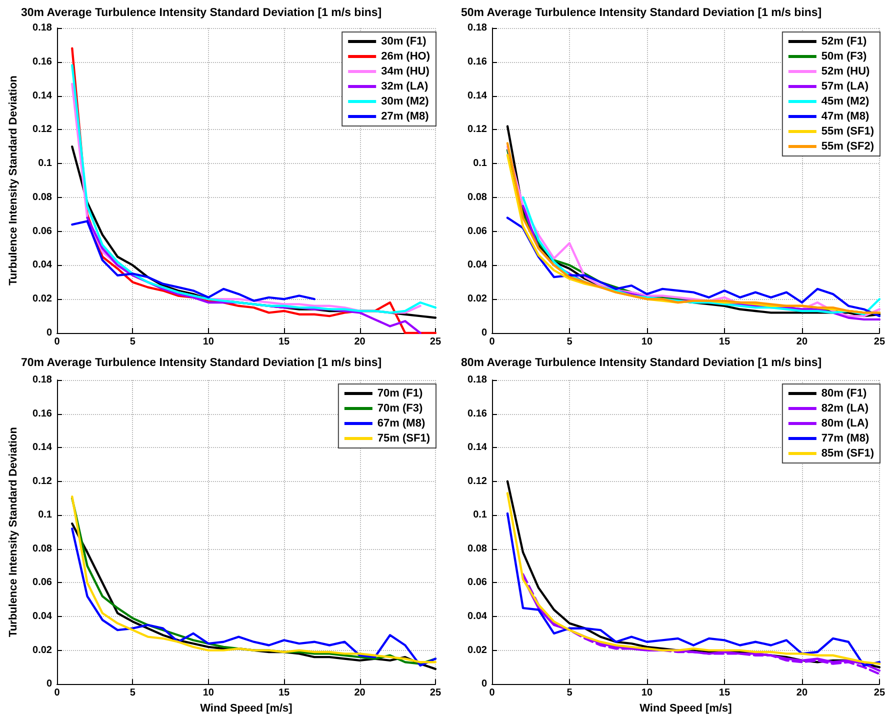 The width and height of the screenshot is (888, 719). What do you see at coordinates (847, 146) in the screenshot?
I see `legend-label: 55m (SF2)` at bounding box center [847, 146].